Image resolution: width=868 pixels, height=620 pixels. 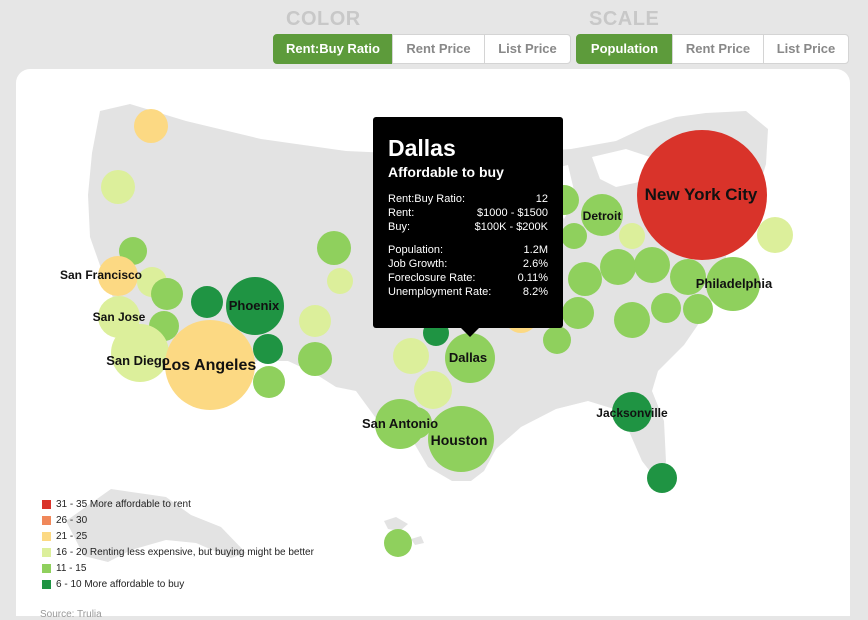 What do you see at coordinates (468, 264) in the screenshot?
I see `tooltip-row: Job Growth: 2.6%` at bounding box center [468, 264].